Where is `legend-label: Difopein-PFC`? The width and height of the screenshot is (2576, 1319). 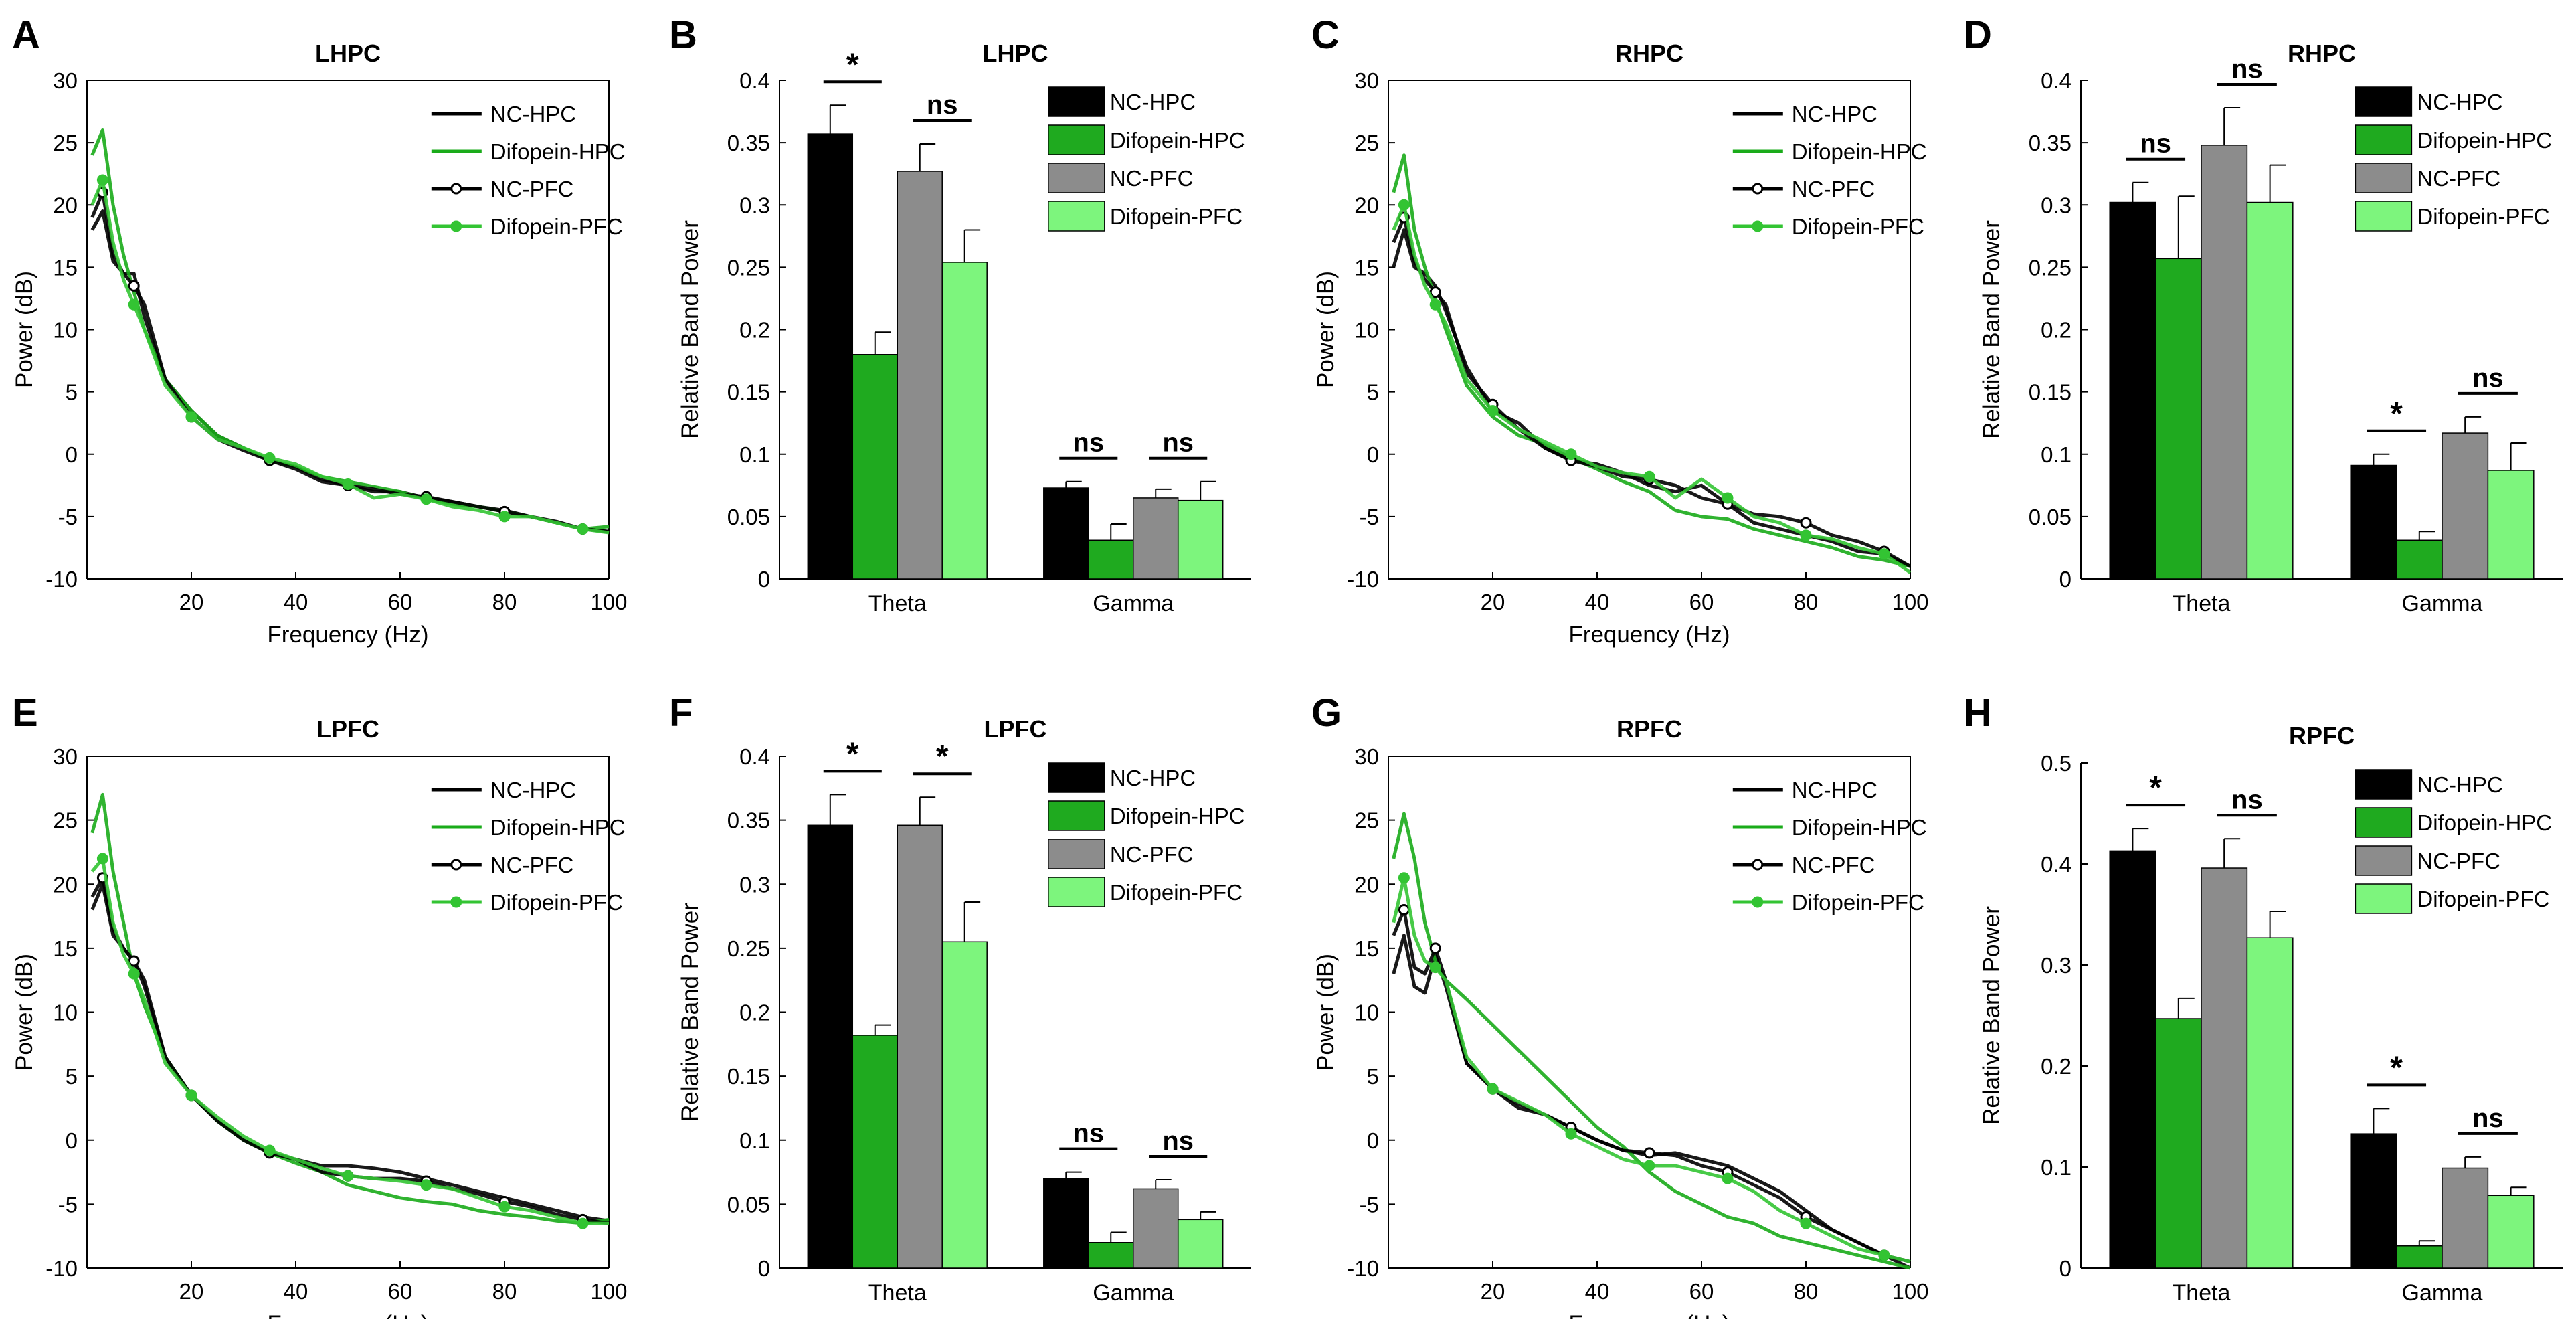
legend-label: Difopein-PFC is located at coordinates (556, 902).